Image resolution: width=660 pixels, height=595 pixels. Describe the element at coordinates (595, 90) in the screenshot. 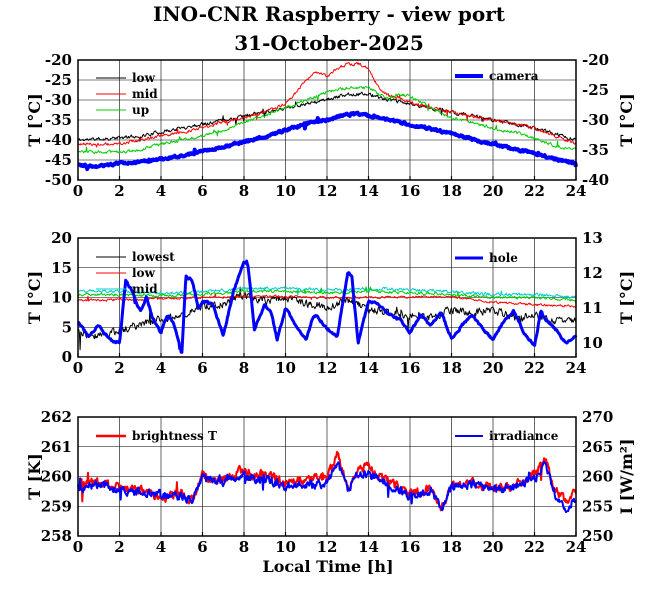

I see `y-right-tick-label: -25` at that location.